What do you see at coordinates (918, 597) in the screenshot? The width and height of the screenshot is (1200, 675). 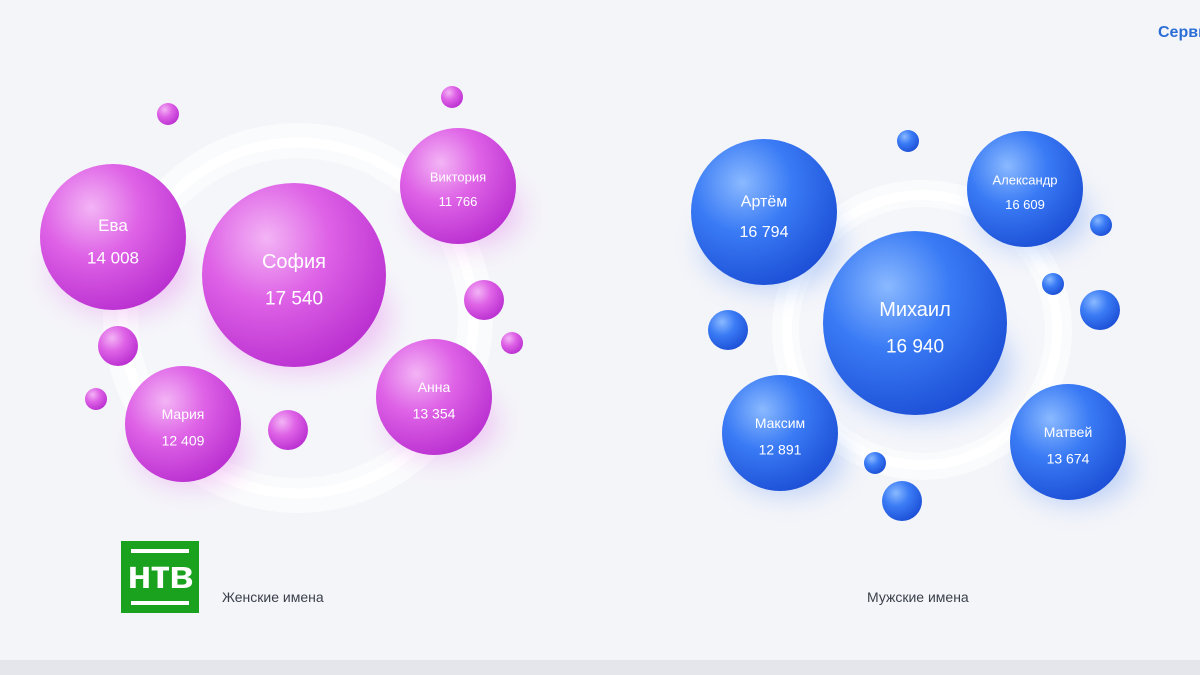 I see `male-names-caption: Мужские имена` at bounding box center [918, 597].